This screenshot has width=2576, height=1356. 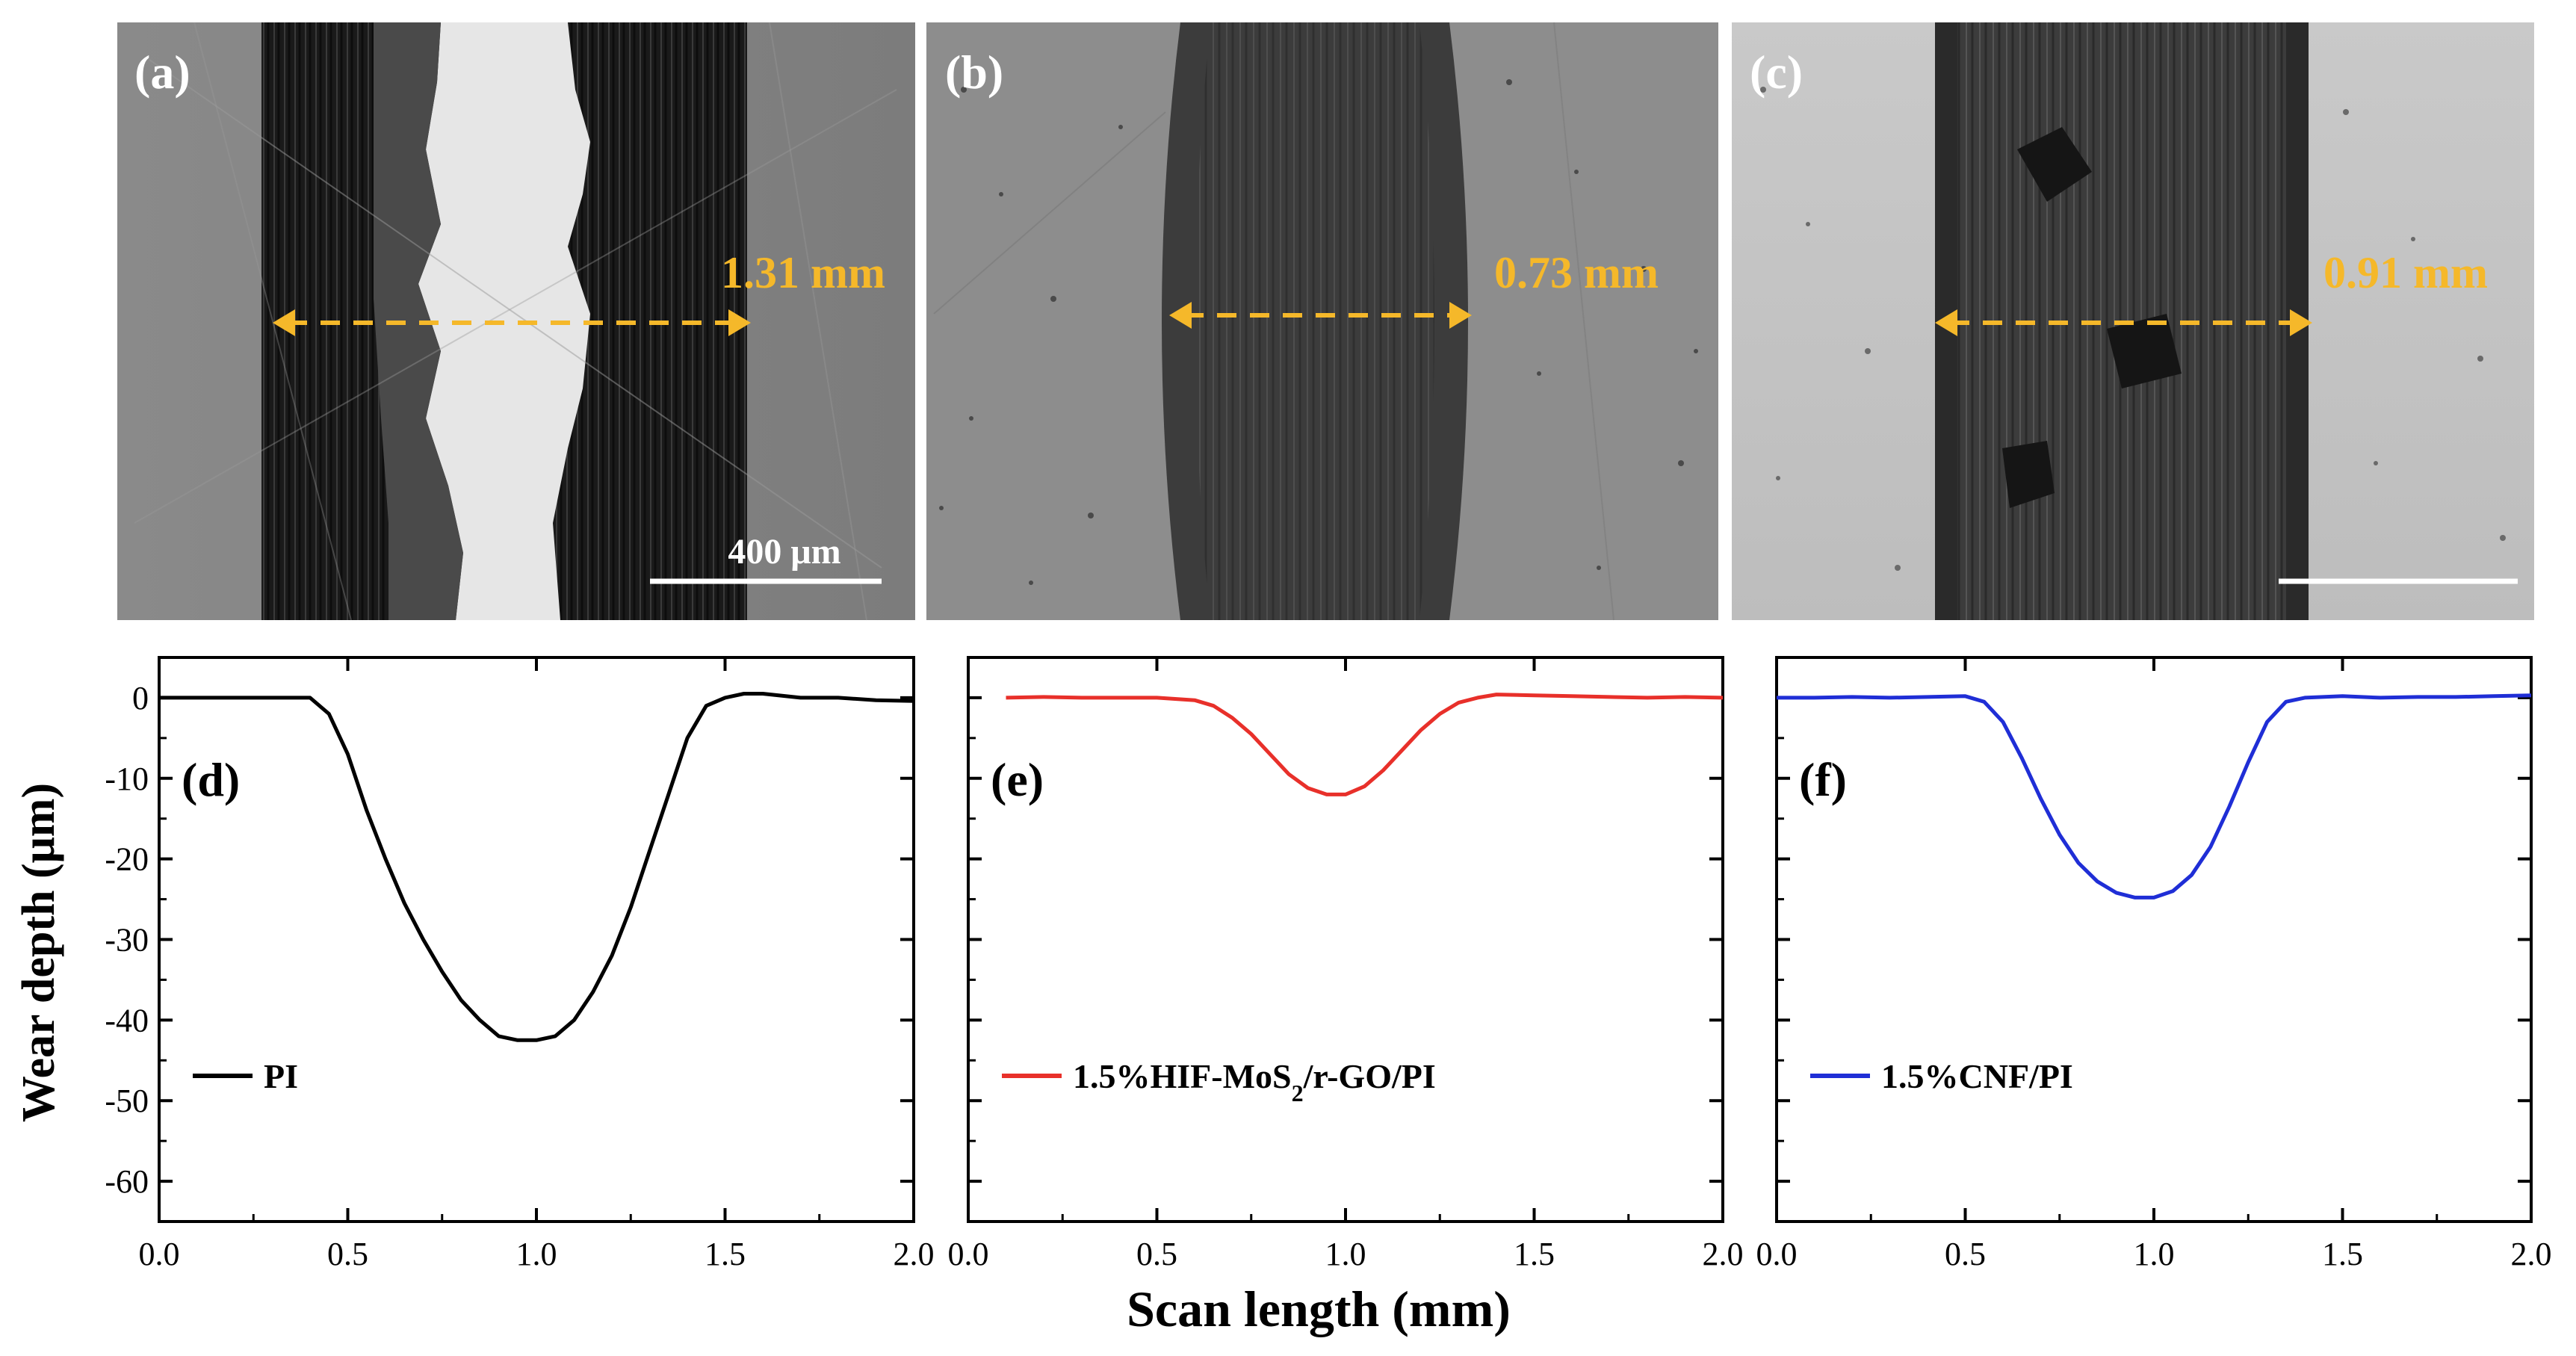 What do you see at coordinates (974, 72) in the screenshot?
I see `micrograph-b-label: (b)` at bounding box center [974, 72].